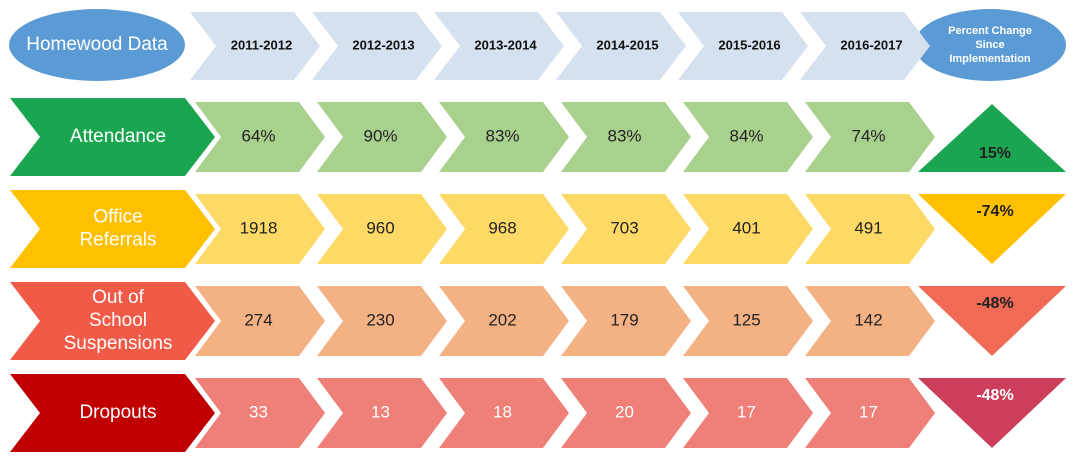 This screenshot has height=457, width=1073. I want to click on value: 20, so click(624, 411).